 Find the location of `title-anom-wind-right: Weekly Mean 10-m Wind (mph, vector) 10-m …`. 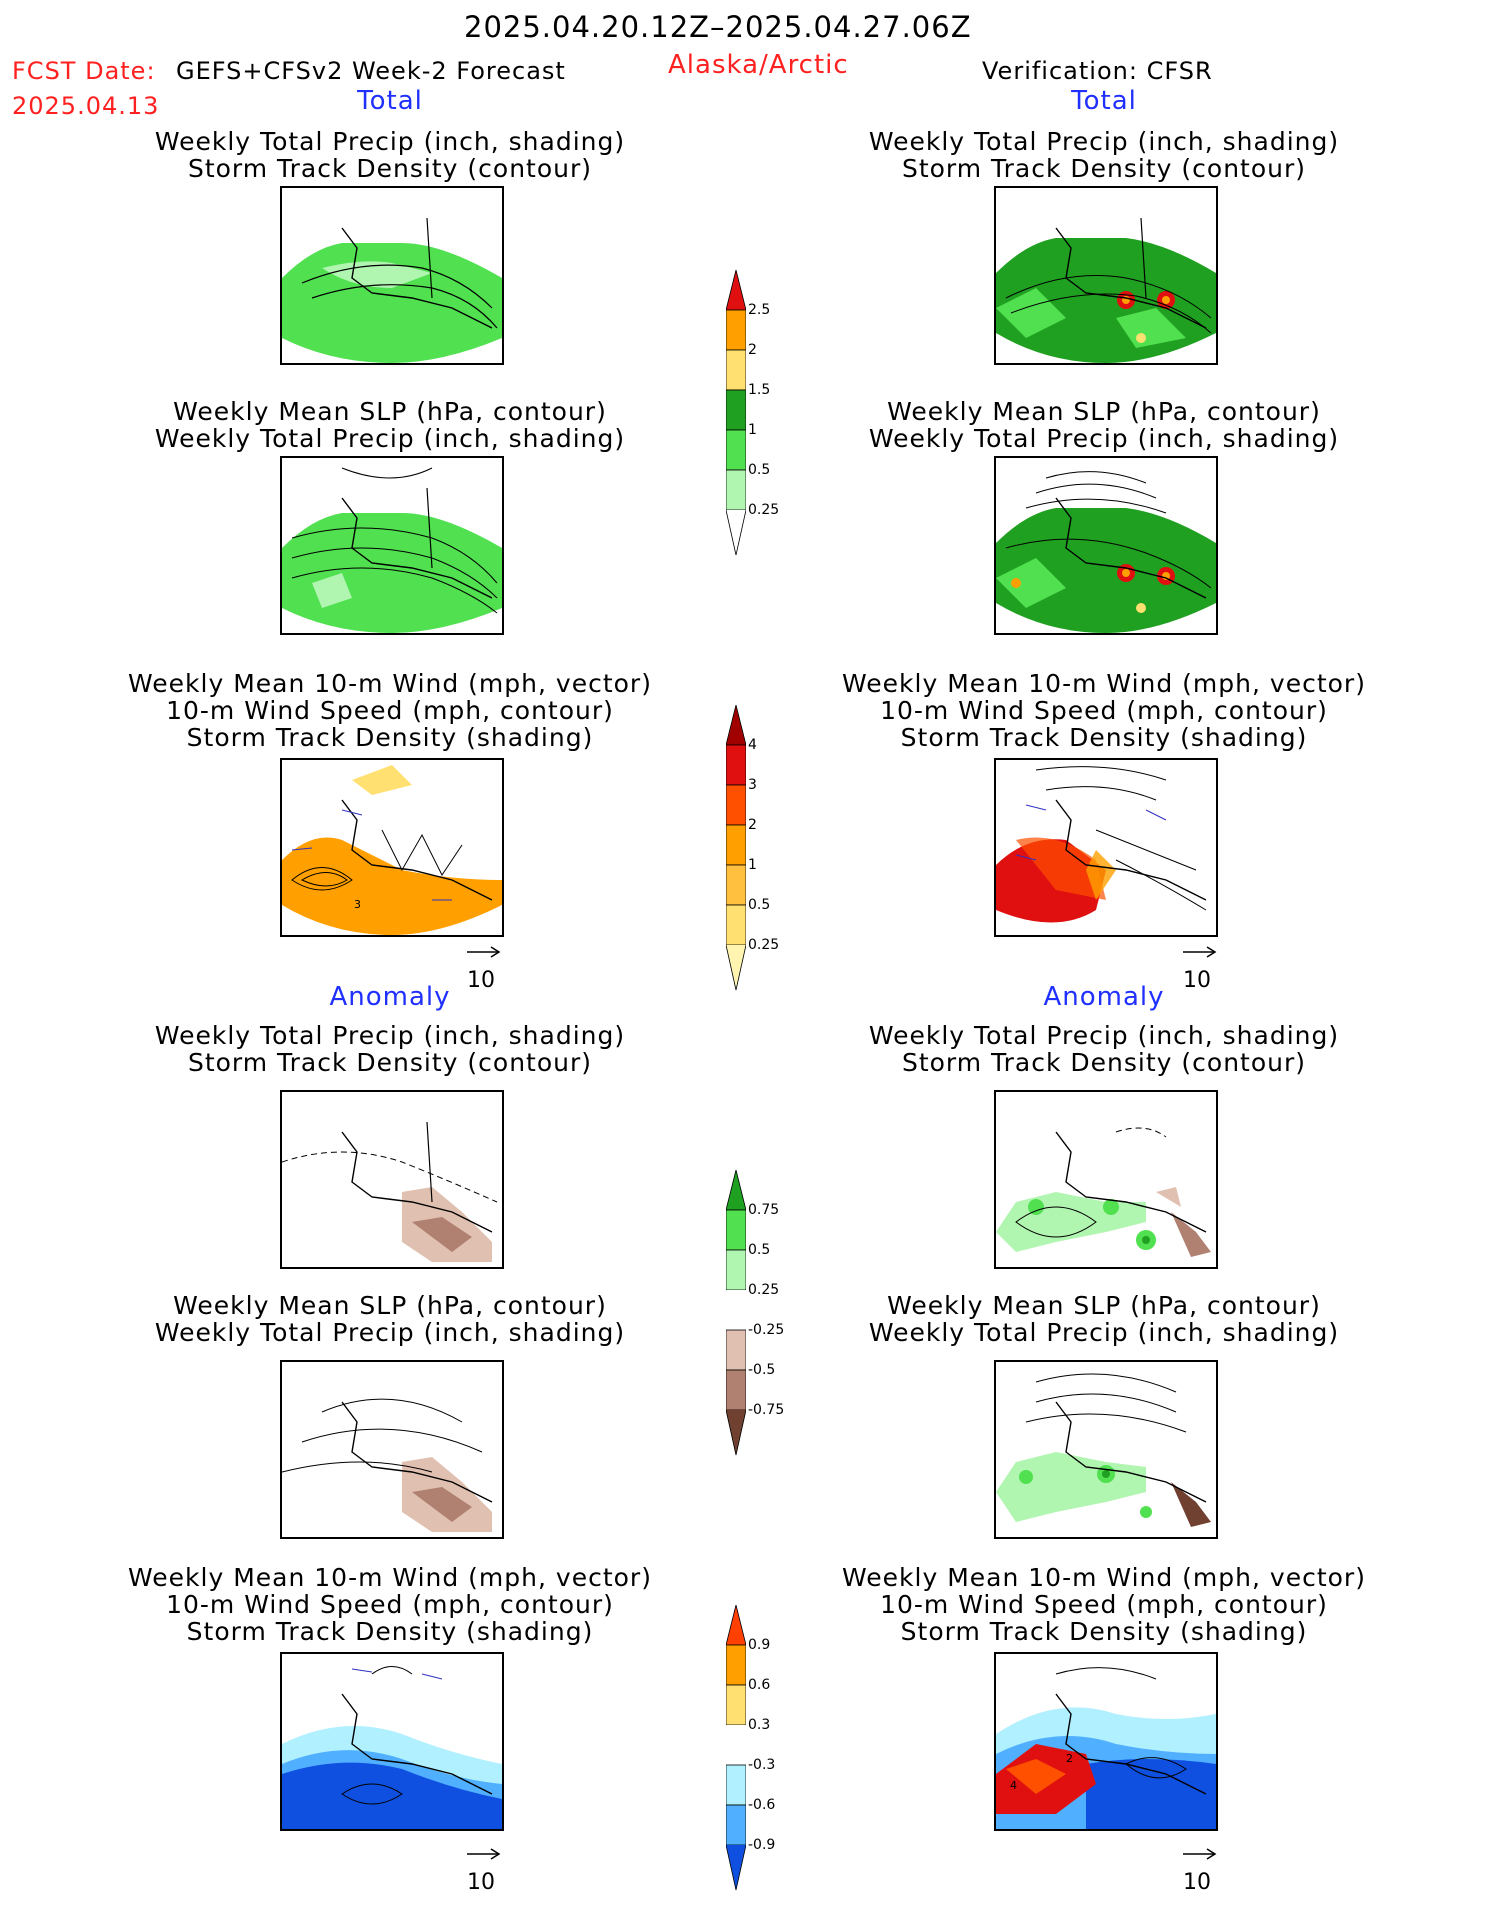

title-anom-wind-right: Weekly Mean 10-m Wind (mph, vector) 10-m … is located at coordinates (1104, 1604).